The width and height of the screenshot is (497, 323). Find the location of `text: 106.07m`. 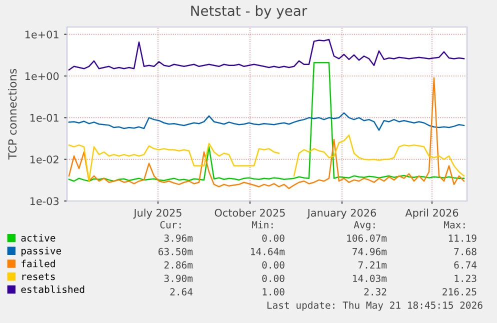

text: 106.07m is located at coordinates (367, 238).